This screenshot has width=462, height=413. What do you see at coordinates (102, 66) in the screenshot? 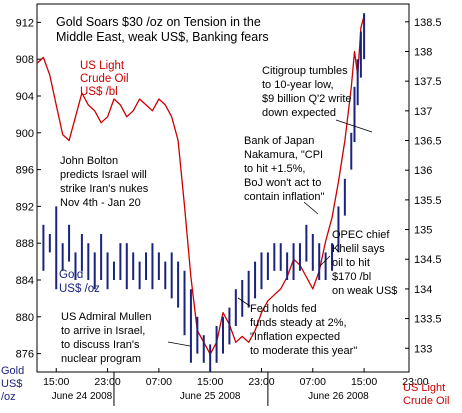
I see `oil-label-line-1: US Light` at bounding box center [102, 66].